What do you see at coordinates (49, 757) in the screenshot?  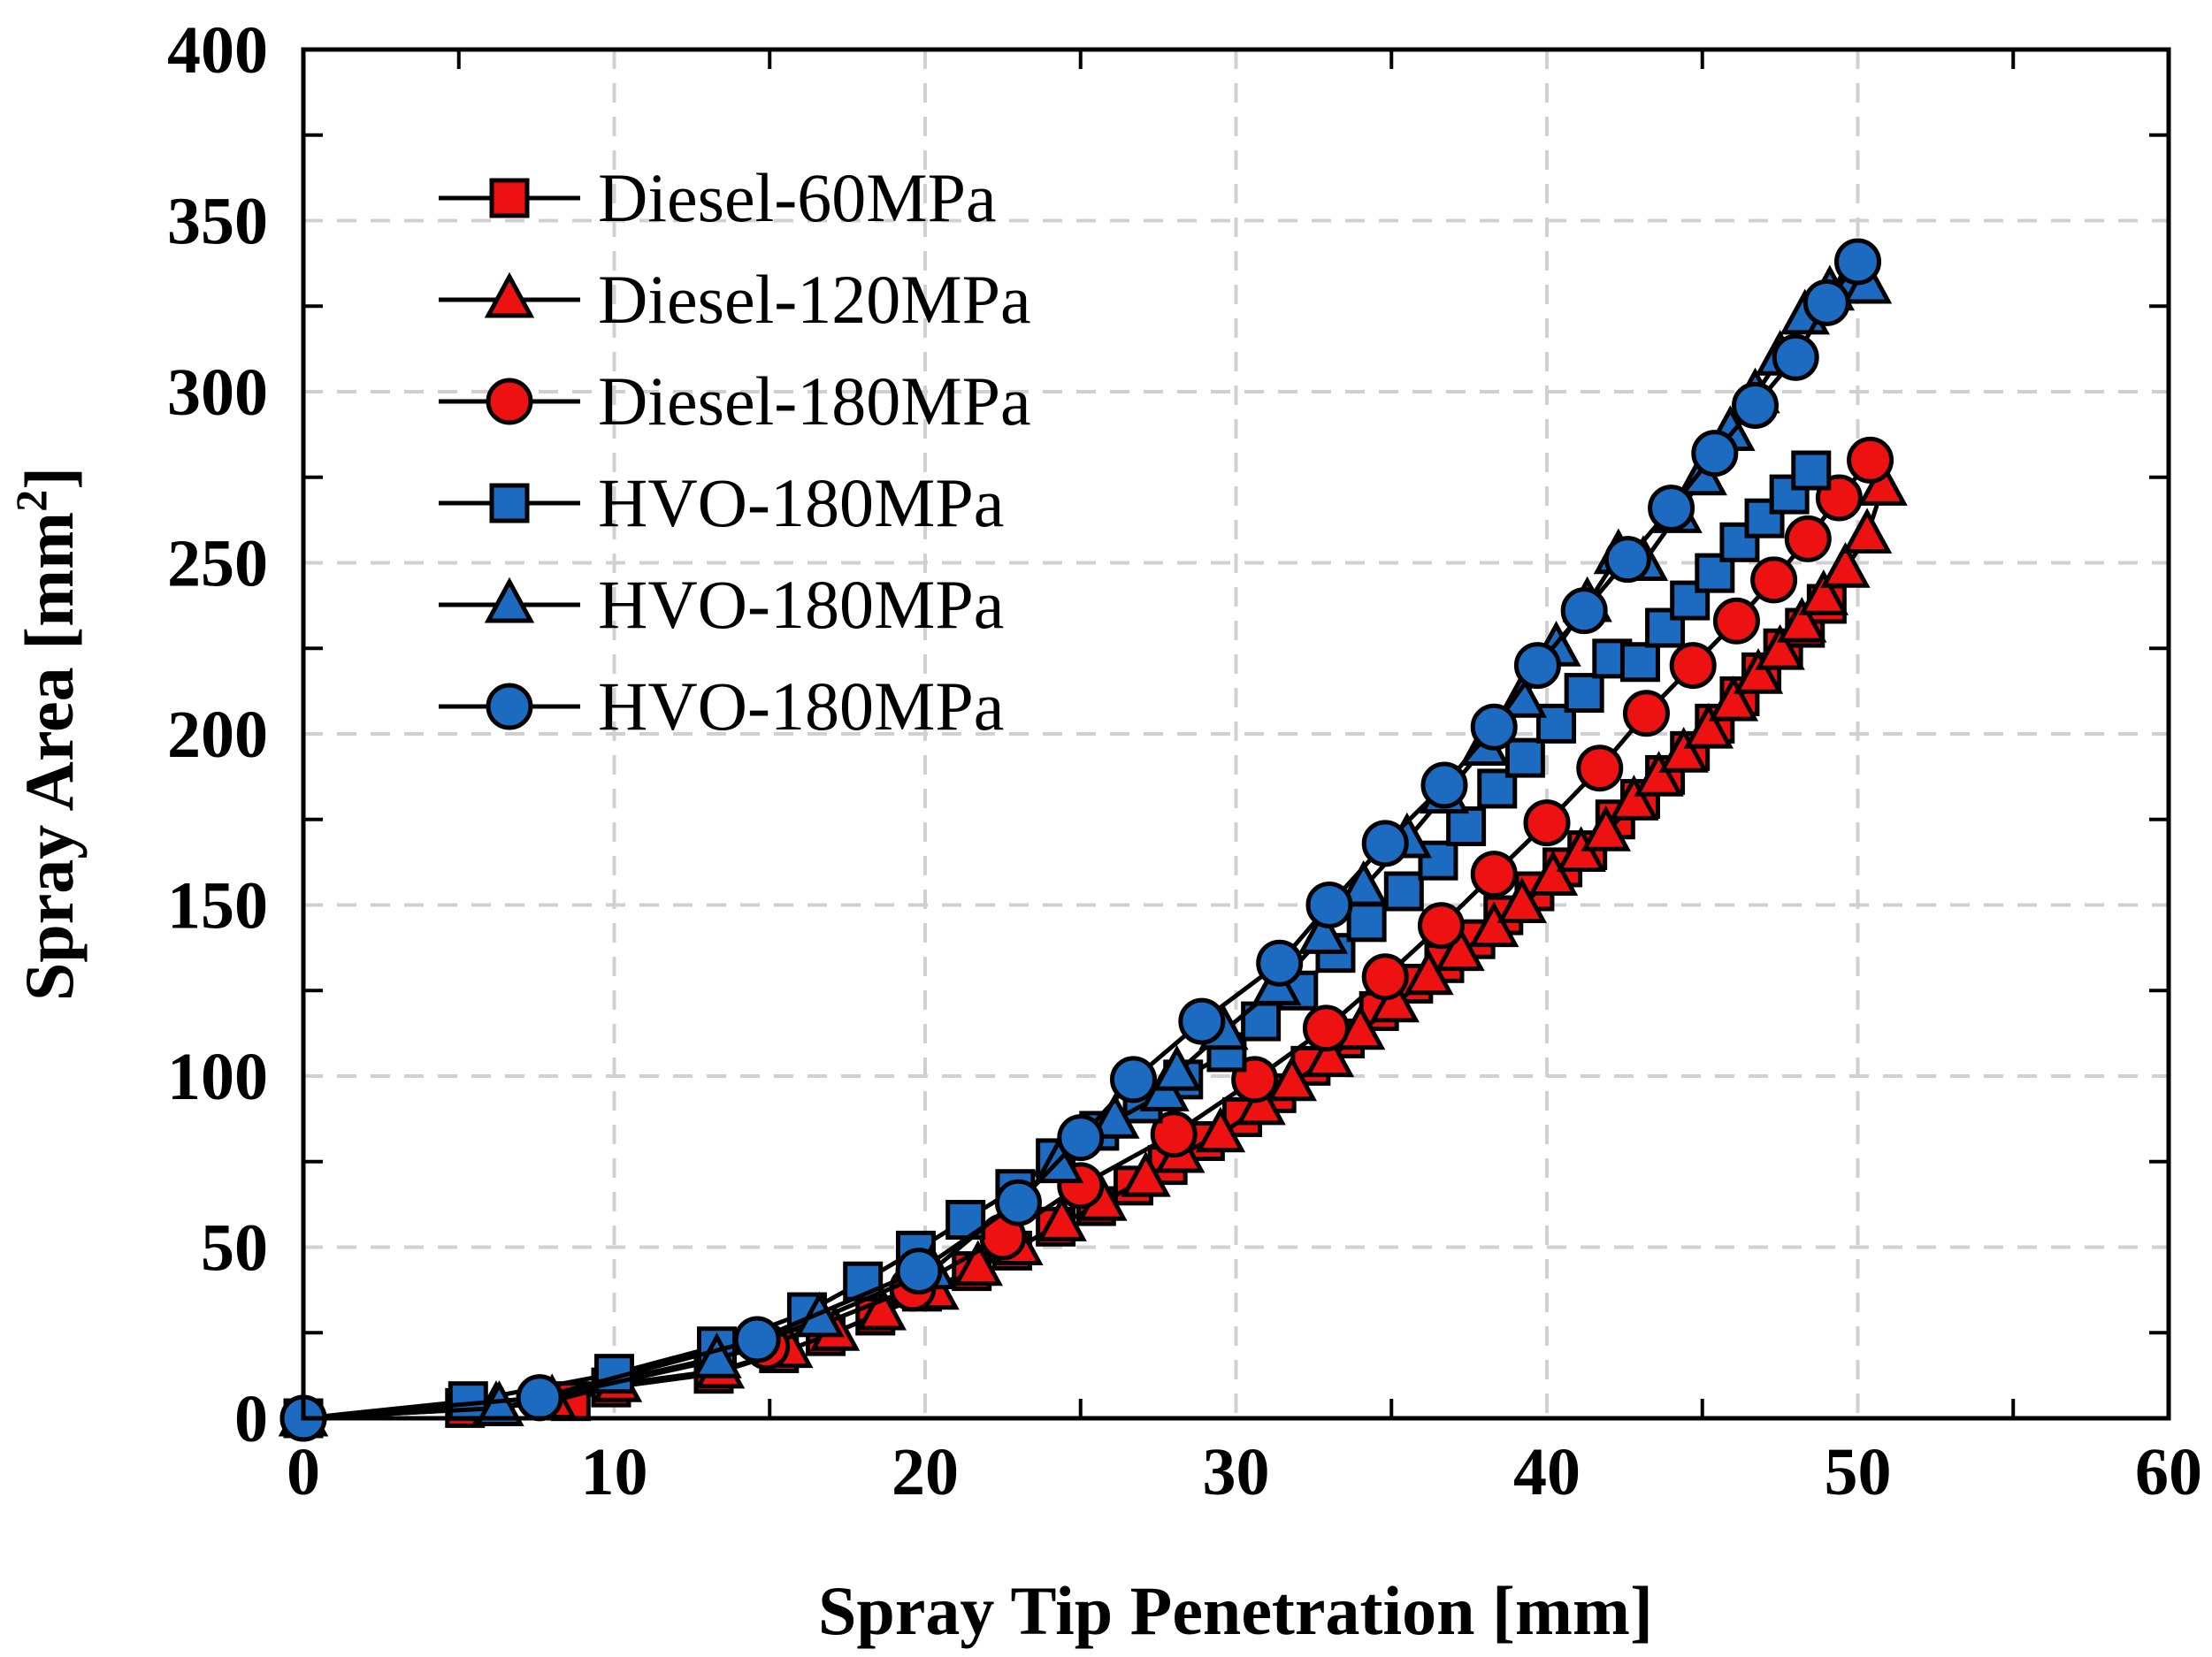 I see `y-axis-title-main: Spray Area [mm` at bounding box center [49, 757].